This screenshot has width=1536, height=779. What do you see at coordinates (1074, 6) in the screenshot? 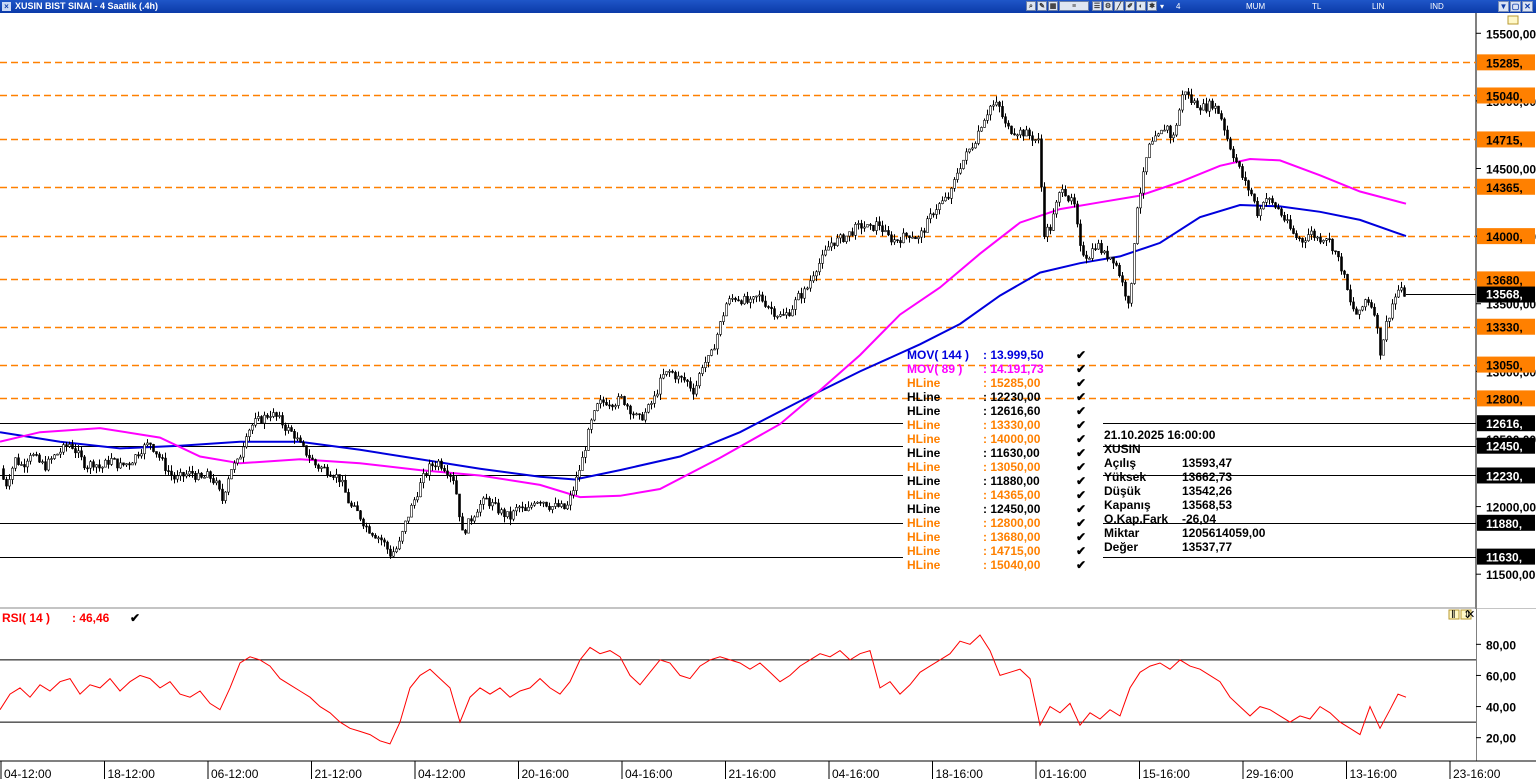
I see `period-selector-icon: ≡` at bounding box center [1074, 6].